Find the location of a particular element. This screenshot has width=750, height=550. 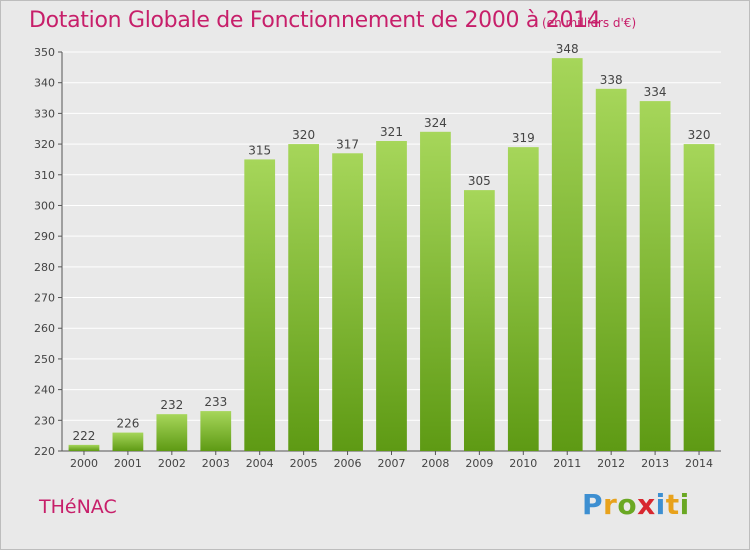

y-tick-label: 220 is located at coordinates (44, 451).